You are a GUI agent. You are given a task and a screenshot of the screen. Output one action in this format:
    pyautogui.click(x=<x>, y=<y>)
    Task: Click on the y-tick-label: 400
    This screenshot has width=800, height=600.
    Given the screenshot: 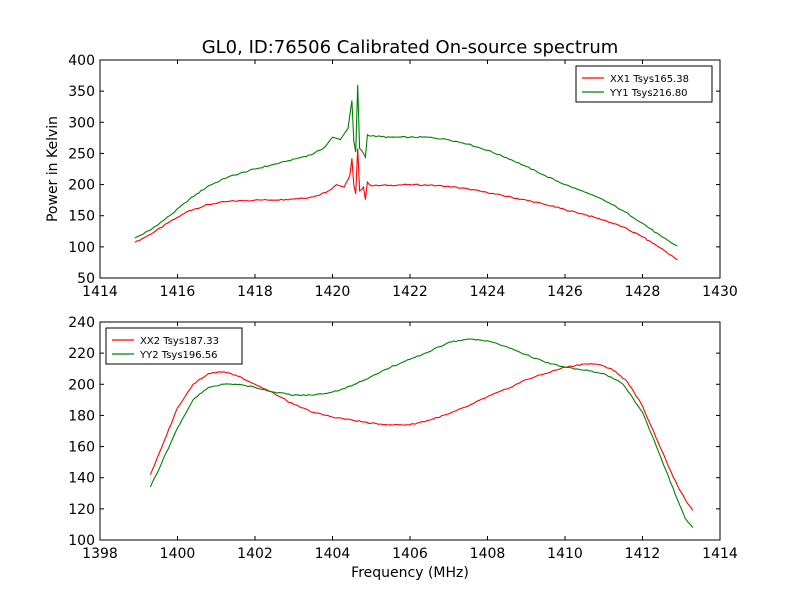 What is the action you would take?
    pyautogui.click(x=81, y=61)
    